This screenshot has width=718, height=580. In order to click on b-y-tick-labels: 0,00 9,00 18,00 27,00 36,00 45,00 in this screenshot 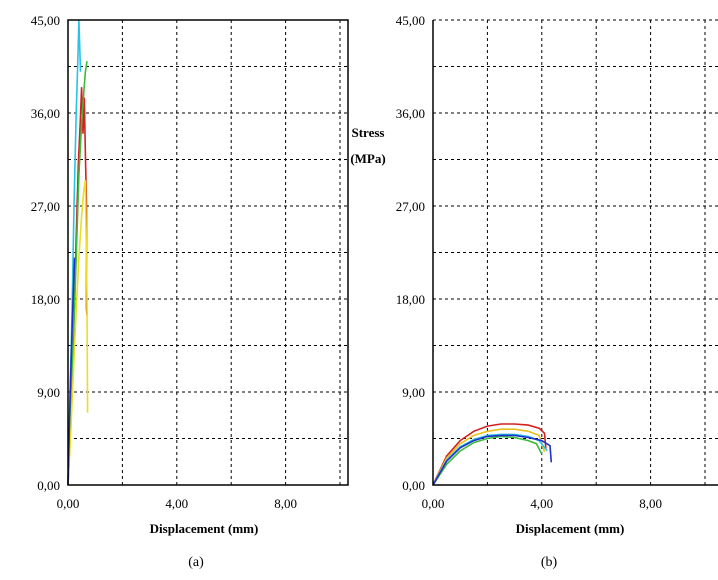, I will do `click(410, 253)`.